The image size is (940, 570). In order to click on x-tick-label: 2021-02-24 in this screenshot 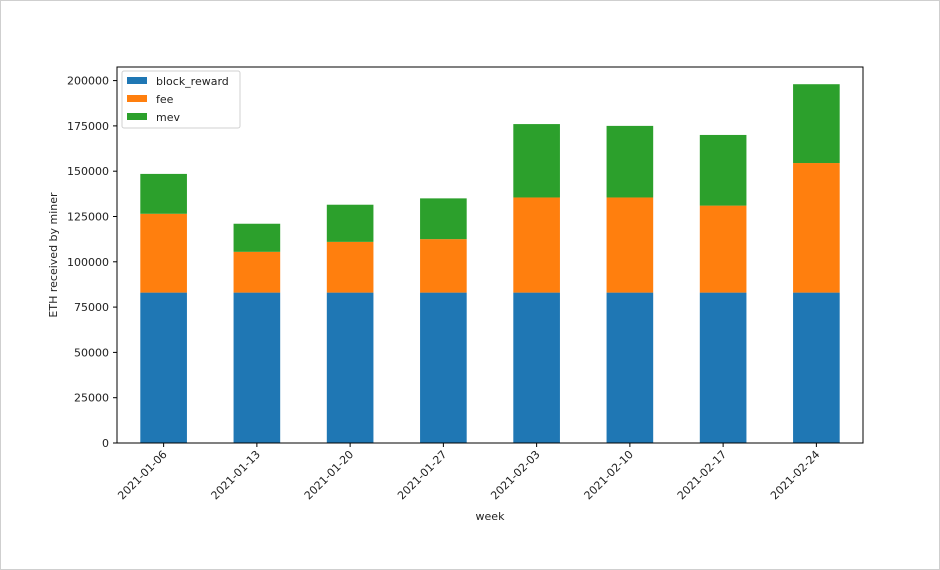, I will do `click(795, 475)`.